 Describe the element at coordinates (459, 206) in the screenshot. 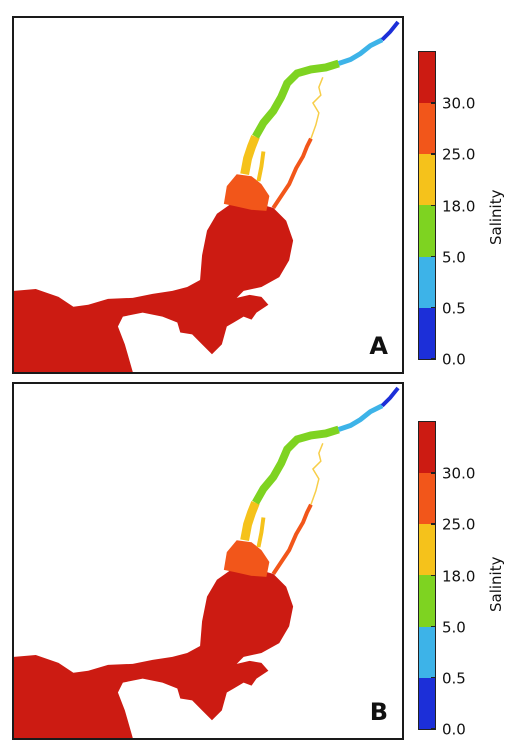

I see `colorbar-tick-label-a: 18.0` at that location.